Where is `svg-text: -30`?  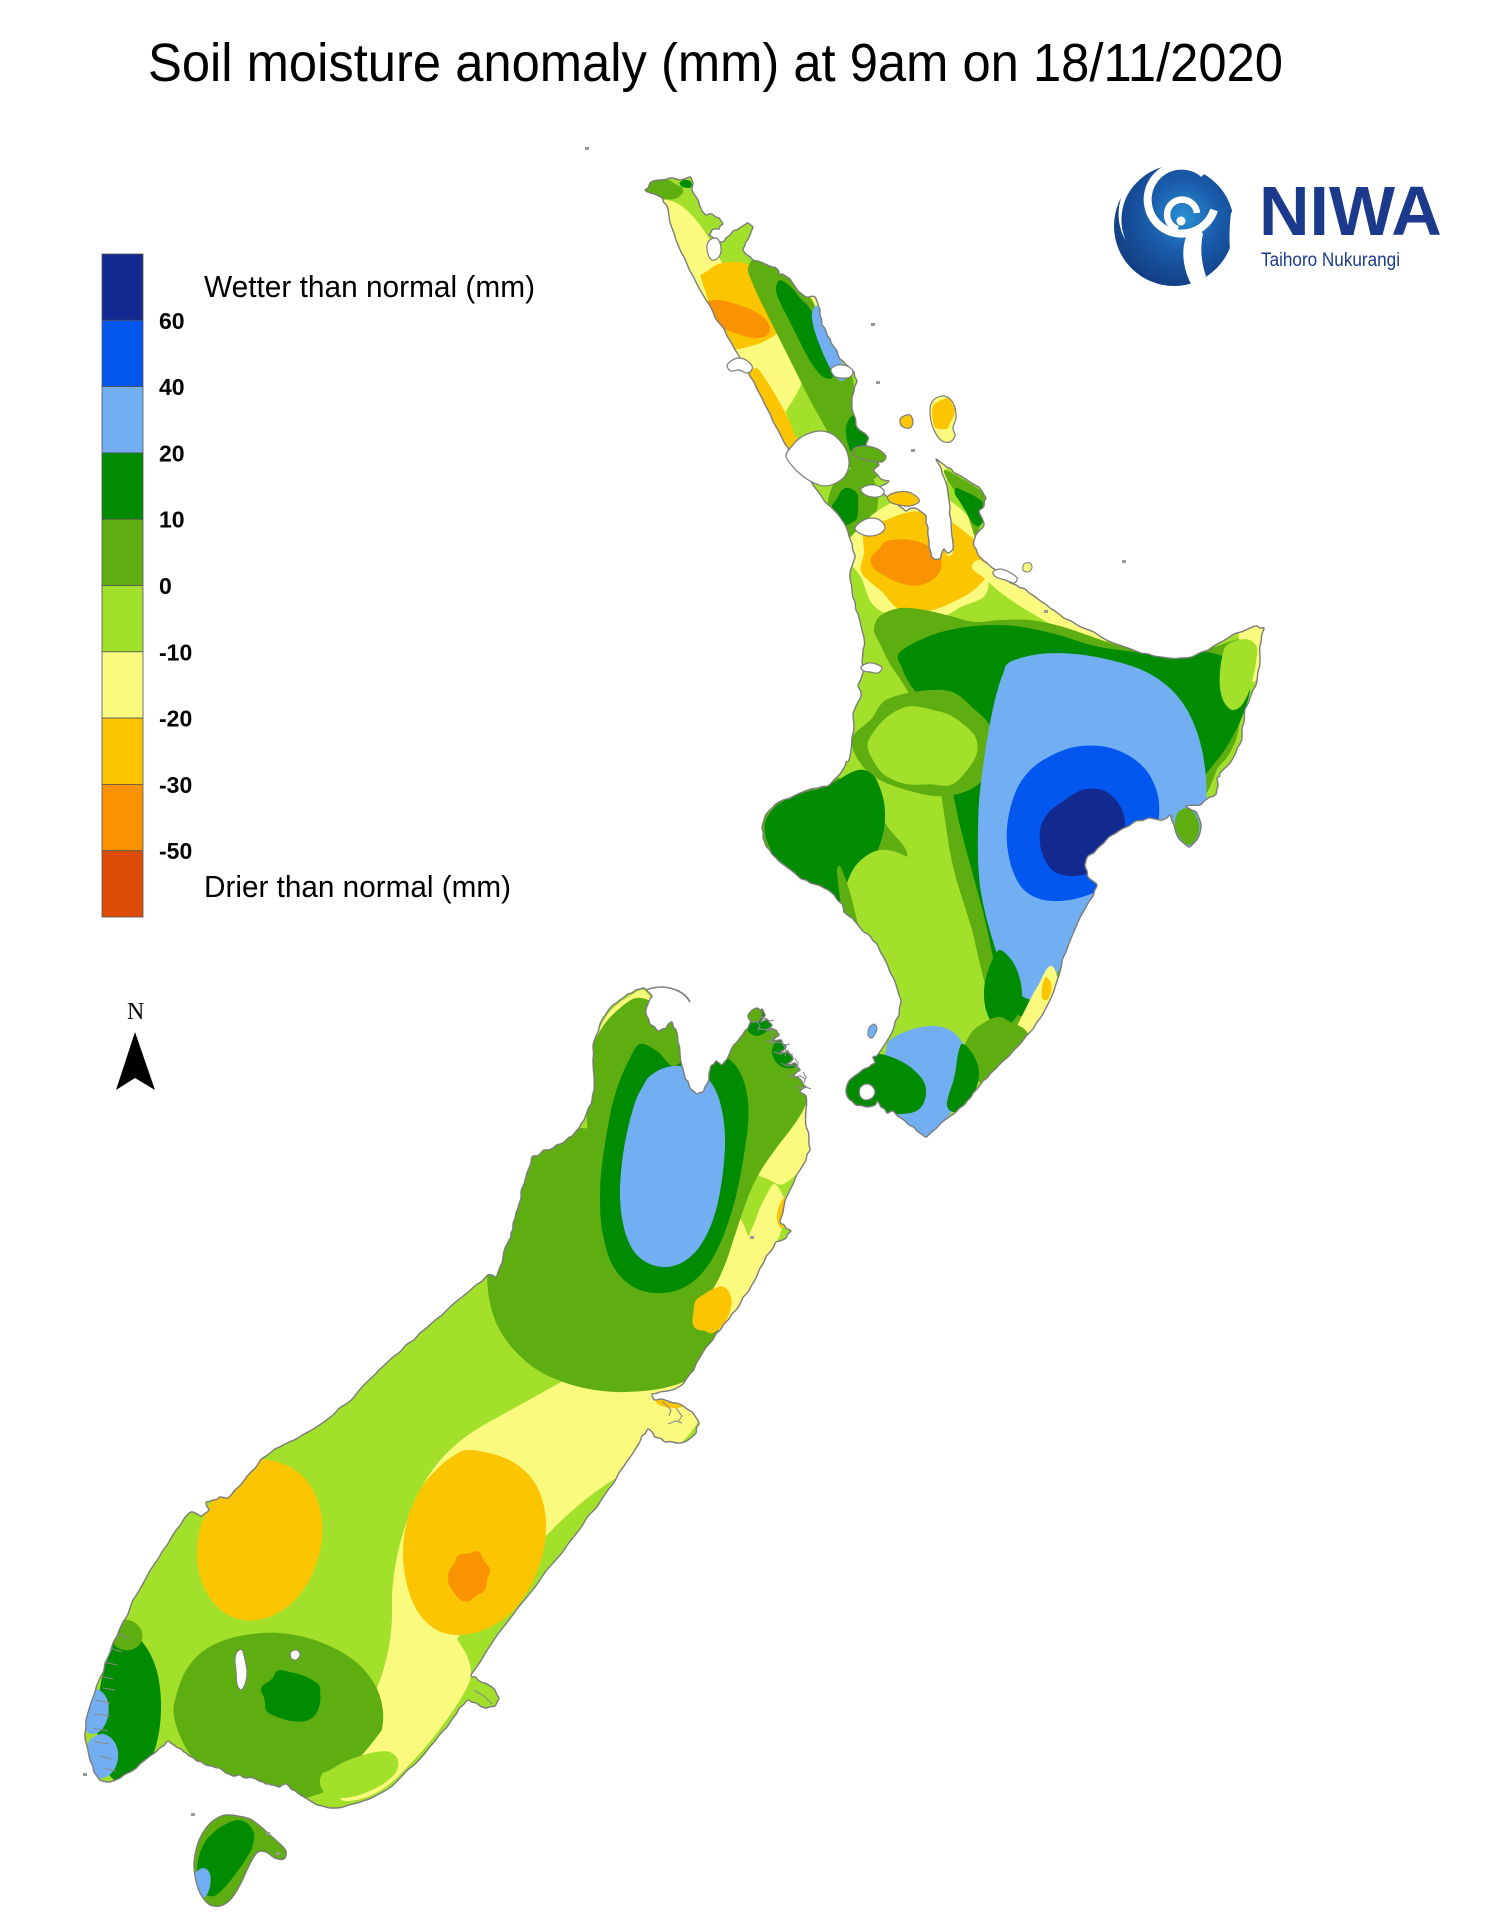 svg-text: -30 is located at coordinates (175, 785).